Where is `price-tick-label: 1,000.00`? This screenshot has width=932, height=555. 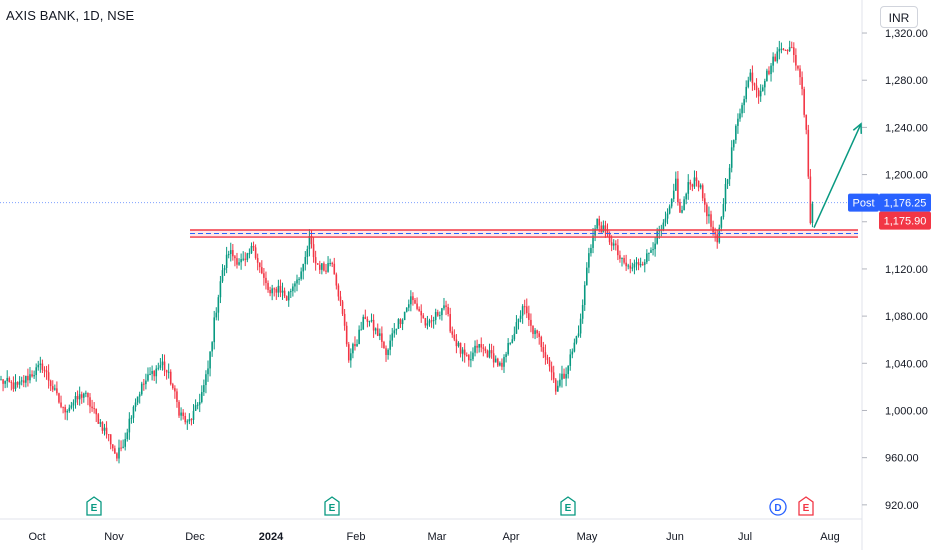 price-tick-label: 1,000.00 is located at coordinates (906, 411).